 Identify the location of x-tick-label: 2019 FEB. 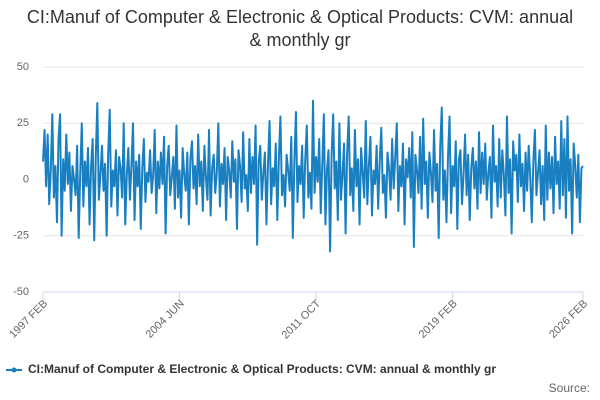
(438, 319).